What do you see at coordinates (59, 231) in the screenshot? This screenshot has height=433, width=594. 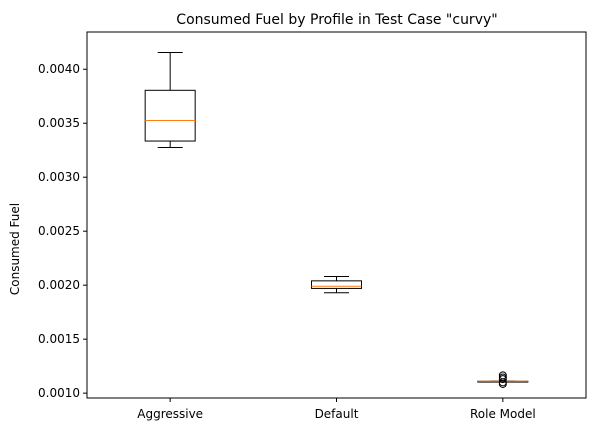 I see `y-tick-label: 0.0025` at bounding box center [59, 231].